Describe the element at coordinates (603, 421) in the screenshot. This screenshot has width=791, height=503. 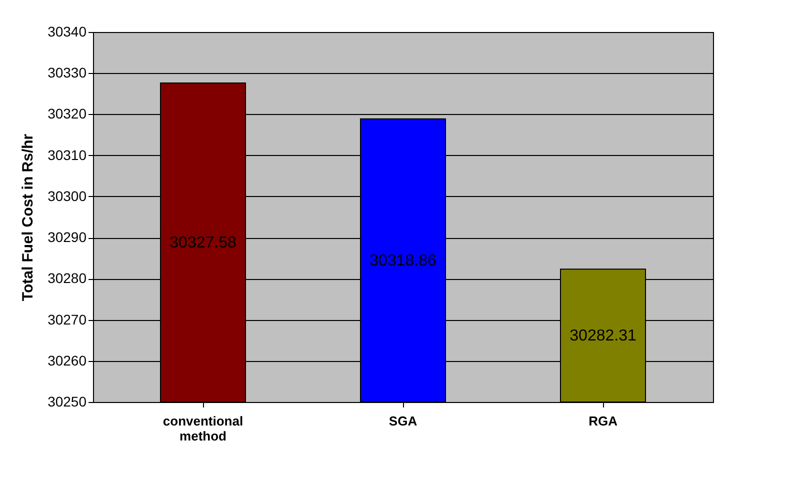
I see `x-tick-label: RGA` at that location.